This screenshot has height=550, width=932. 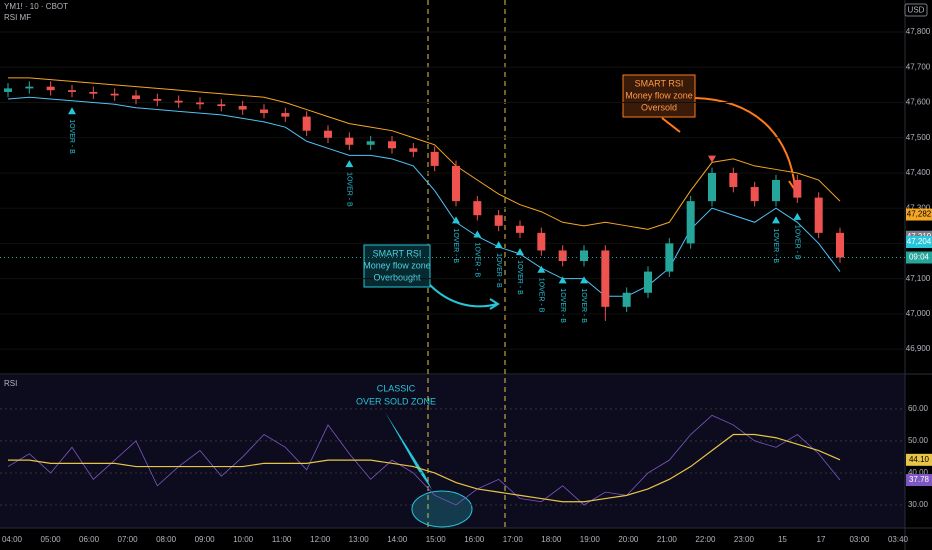 What do you see at coordinates (551, 539) in the screenshot?
I see `x-tick-label: 18:00` at bounding box center [551, 539].